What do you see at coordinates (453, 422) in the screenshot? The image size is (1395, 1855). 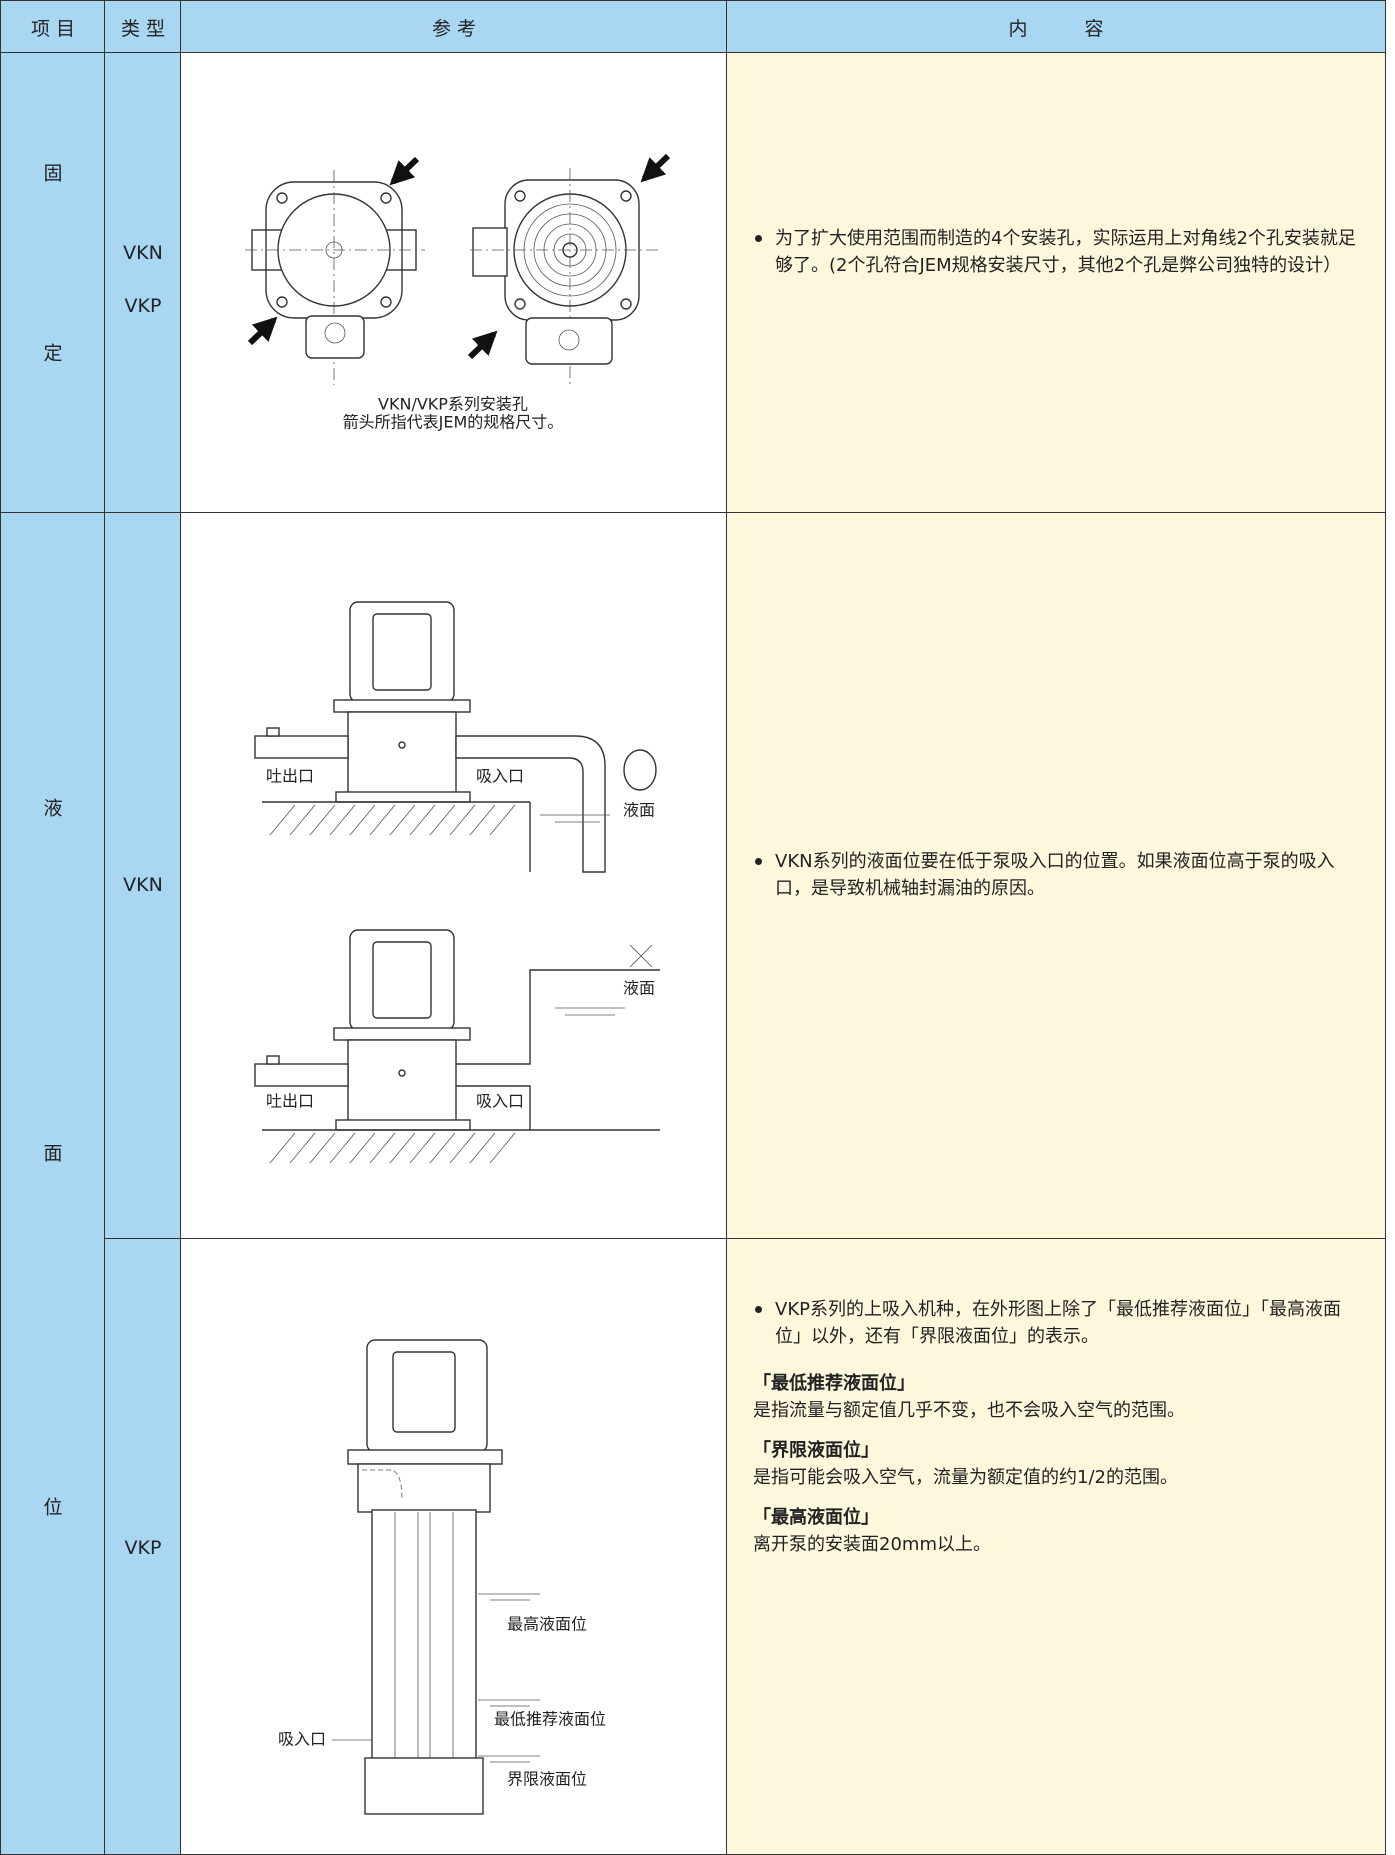 I see `figure-caption: 箭头所指代表JEM的规格尺寸。` at bounding box center [453, 422].